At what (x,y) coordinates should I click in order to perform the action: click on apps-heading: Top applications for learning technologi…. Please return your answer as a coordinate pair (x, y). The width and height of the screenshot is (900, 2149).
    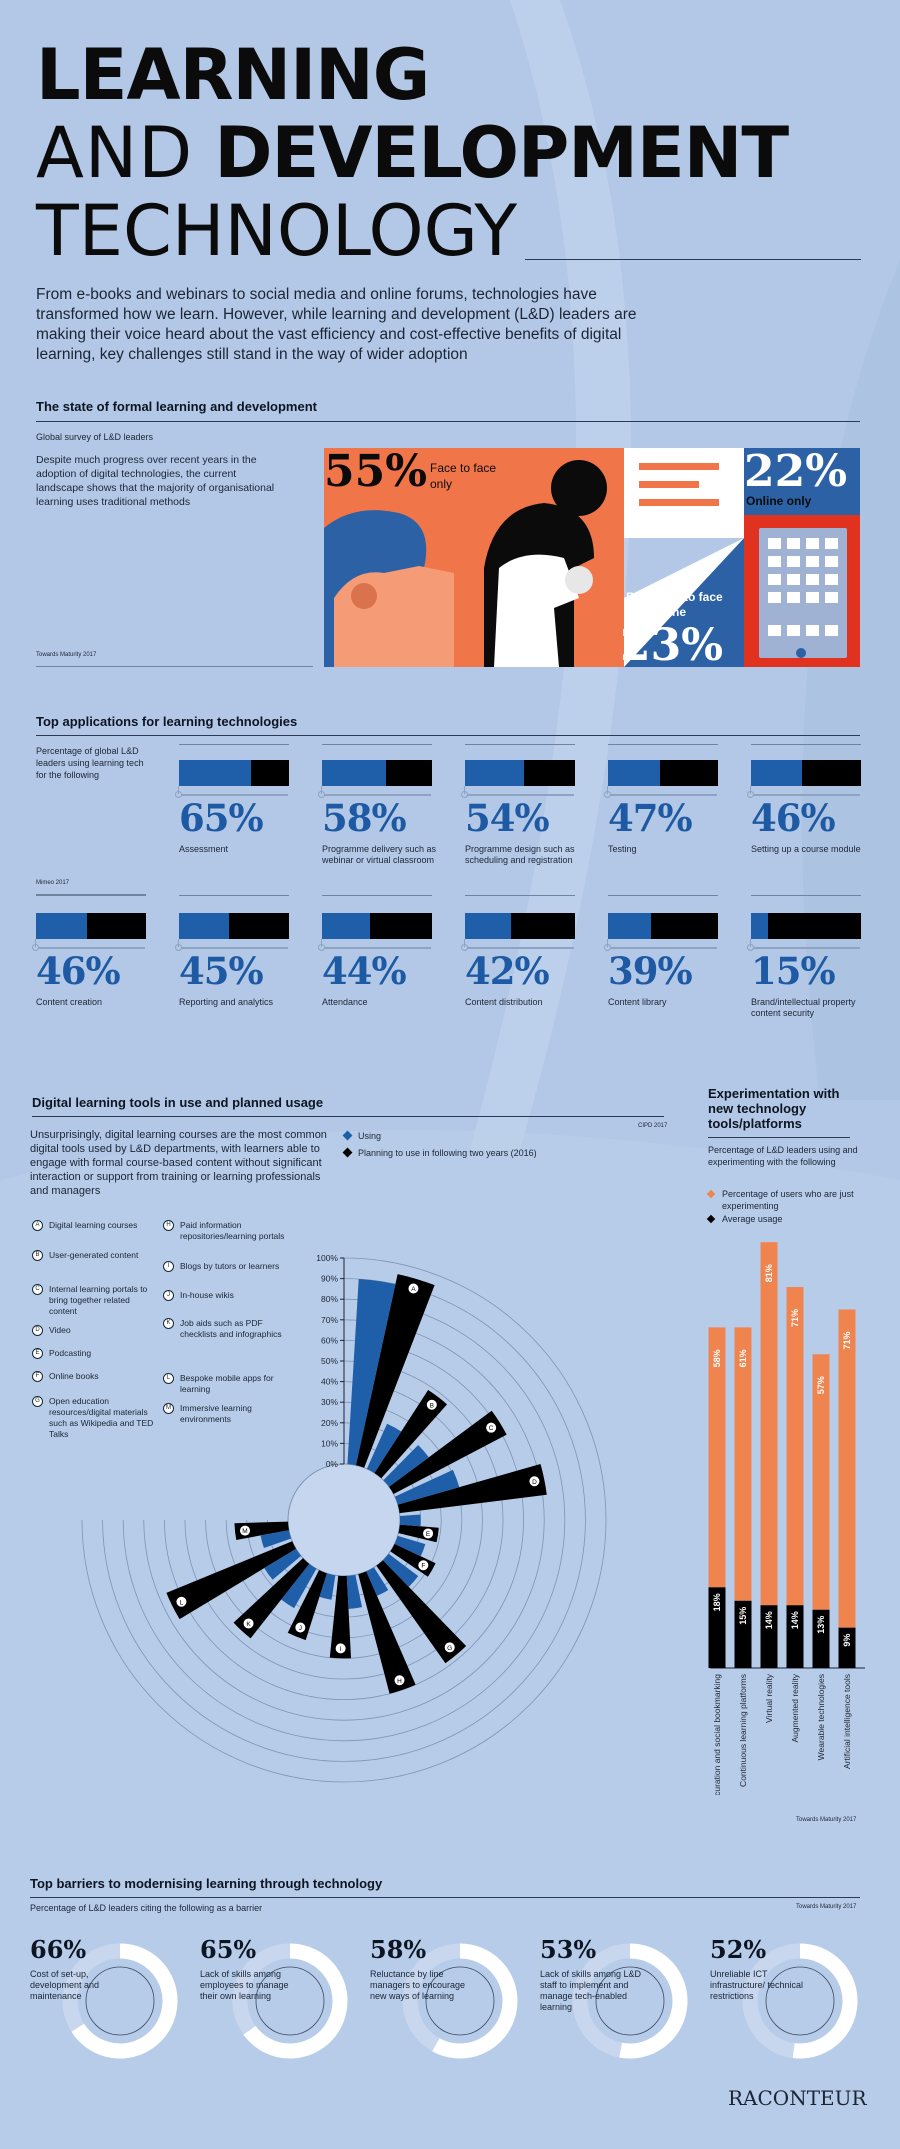
    Looking at the image, I should click on (167, 721).